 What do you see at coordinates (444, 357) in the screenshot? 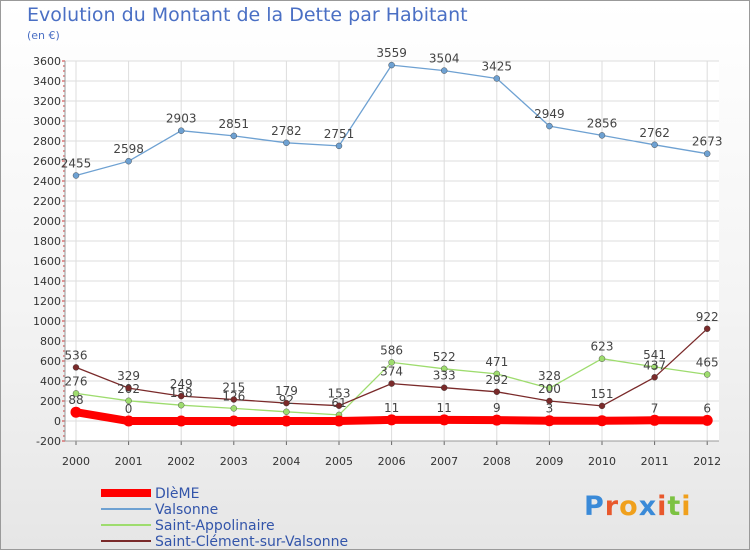
I see `data-label: 522` at bounding box center [444, 357].